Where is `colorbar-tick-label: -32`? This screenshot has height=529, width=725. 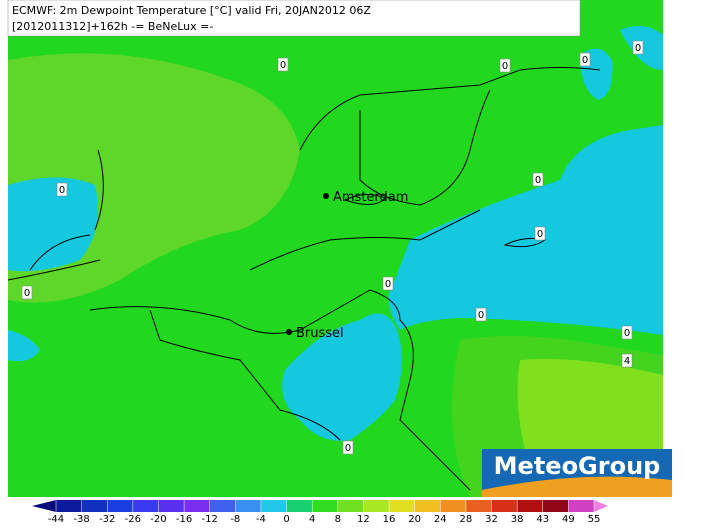 colorbar-tick-label: -32 is located at coordinates (107, 519).